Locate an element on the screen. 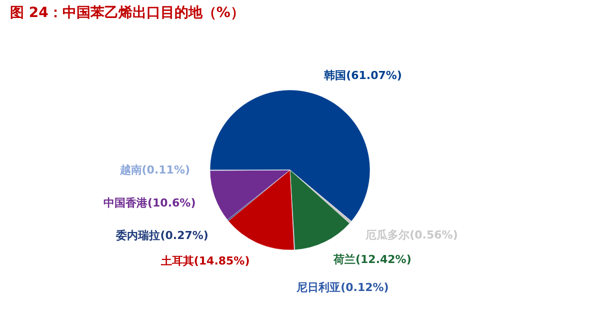 Image resolution: width=599 pixels, height=328 pixels. slice-label: 中国香港(10.6%) is located at coordinates (150, 203).